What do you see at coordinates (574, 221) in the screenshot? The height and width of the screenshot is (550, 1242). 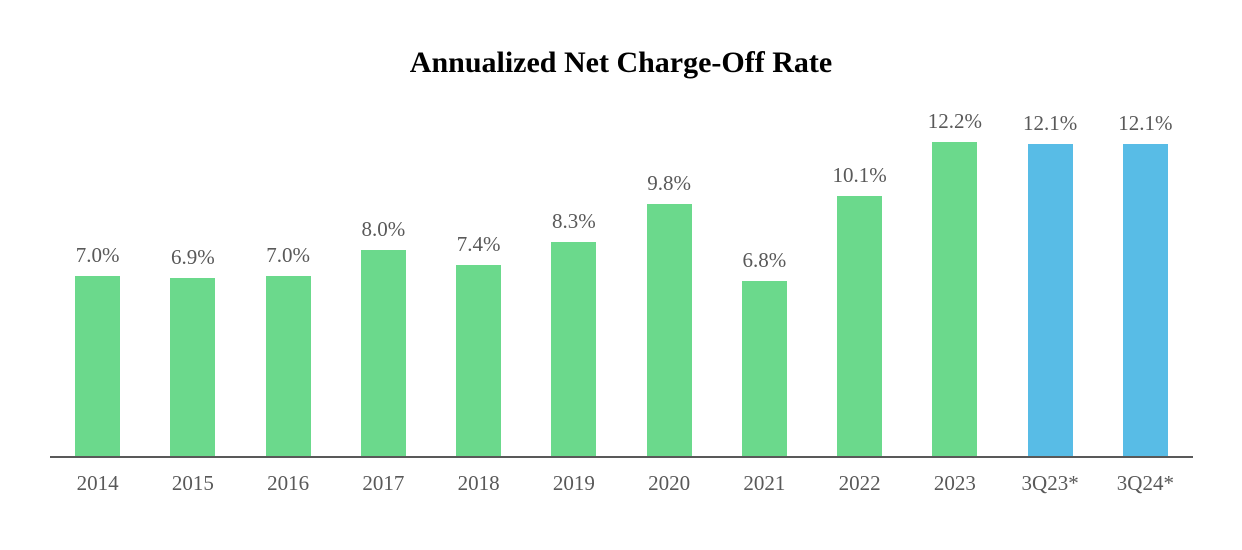 I see `value-label: 8.3%` at bounding box center [574, 221].